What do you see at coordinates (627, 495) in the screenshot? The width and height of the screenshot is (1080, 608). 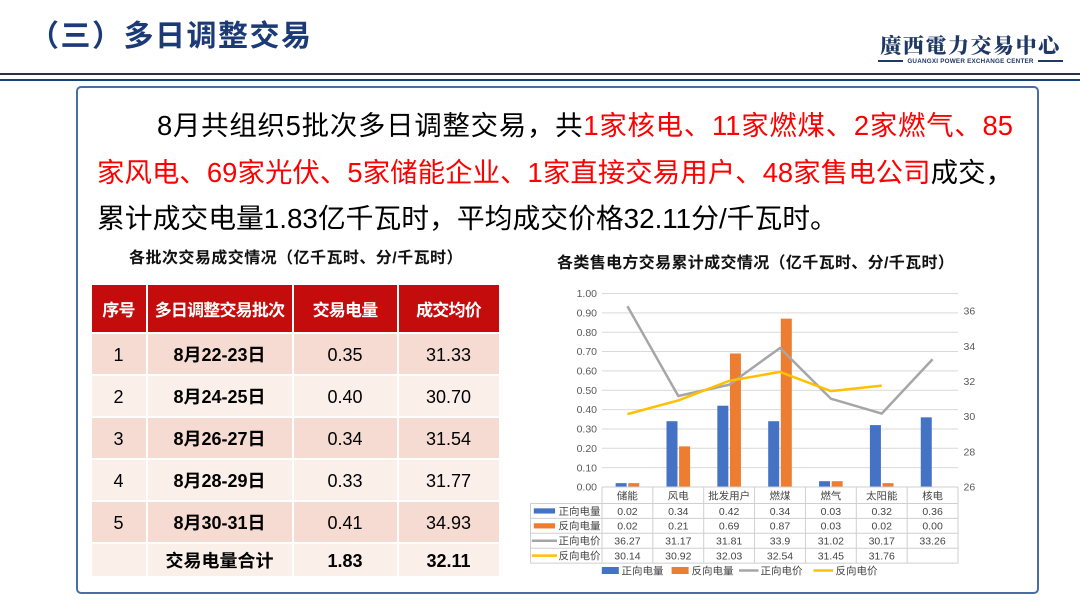 I see `svg-text: 储能` at bounding box center [627, 495].